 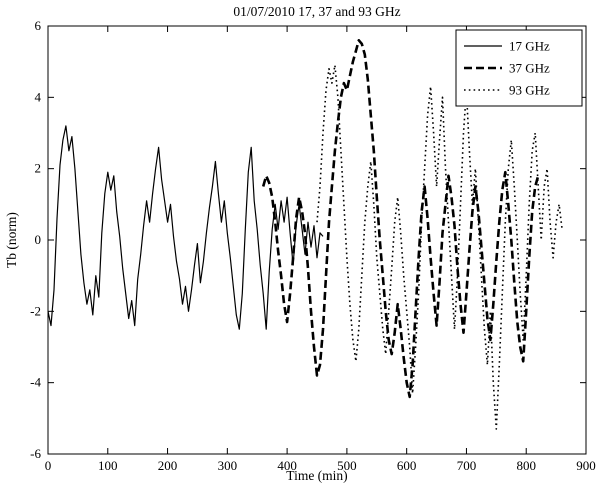 I want to click on y-tick-label: -2, so click(x=35, y=310).